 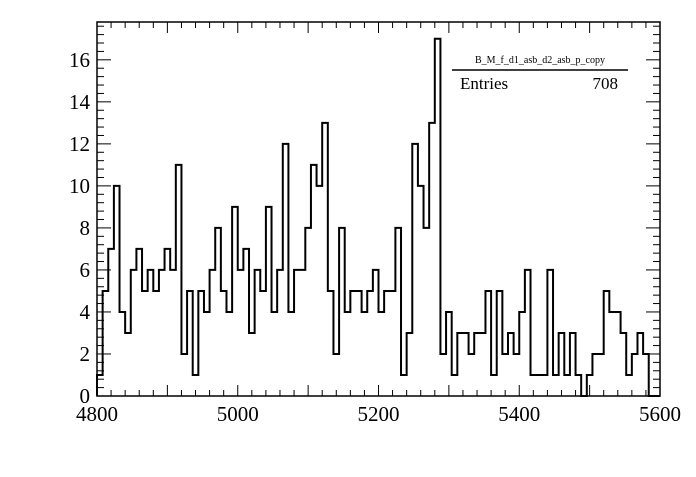 I want to click on x-tick-label: 5200, so click(x=379, y=414).